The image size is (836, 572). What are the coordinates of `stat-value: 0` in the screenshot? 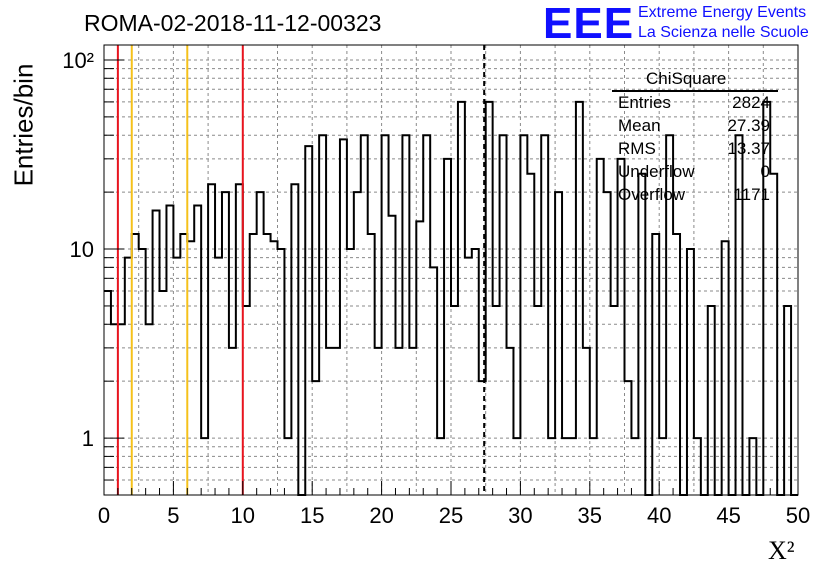 It's located at (765, 171).